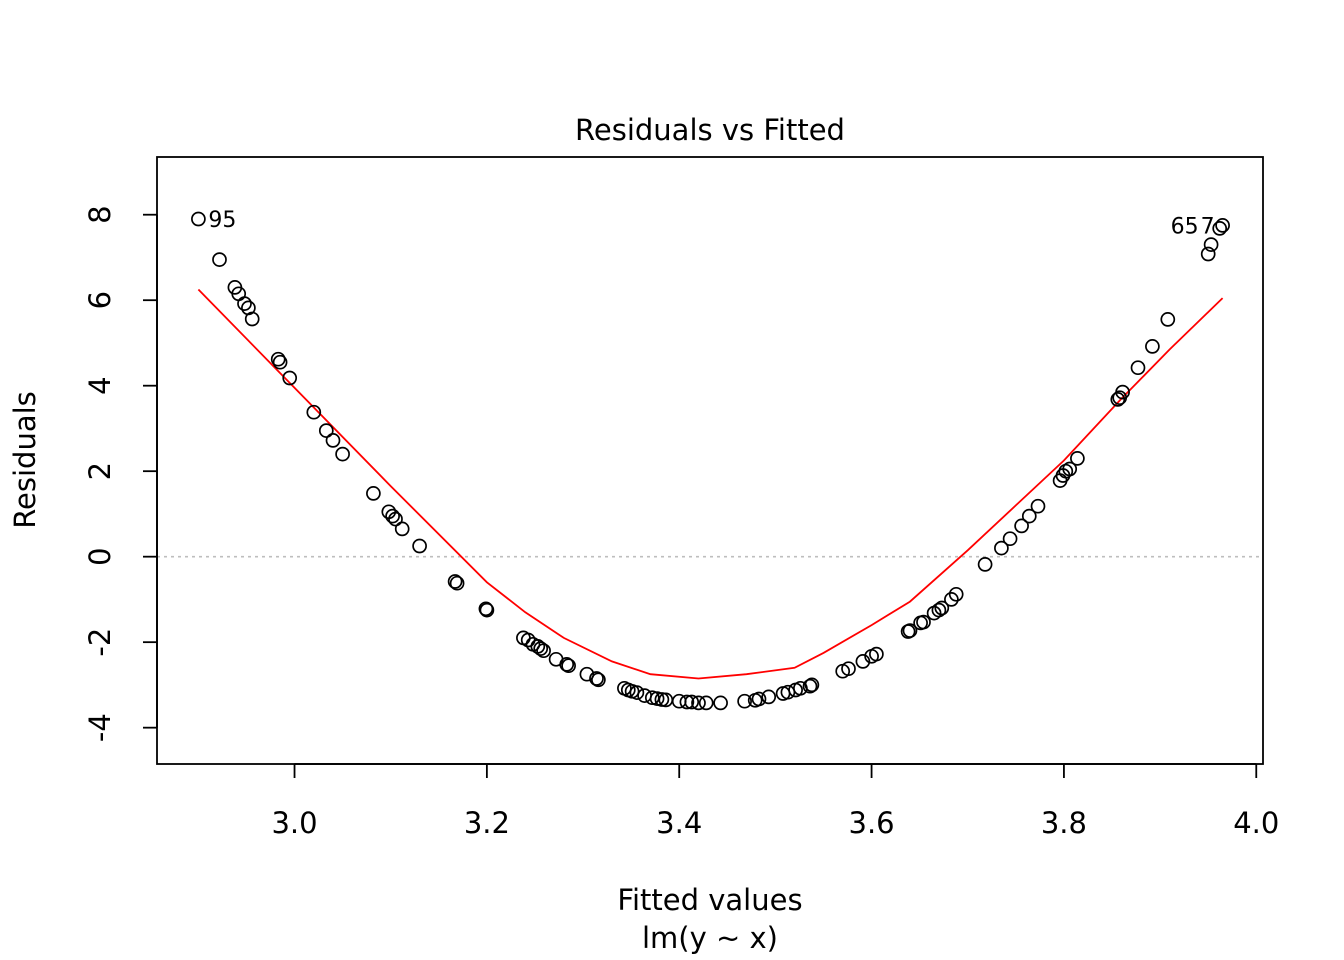 This screenshot has height=960, width=1344. I want to click on y-tick-label: 8, so click(100, 214).